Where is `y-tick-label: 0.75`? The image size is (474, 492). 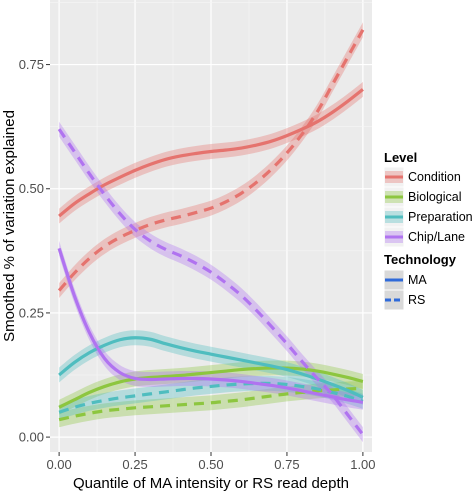
y-tick-label: 0.75 is located at coordinates (31, 64).